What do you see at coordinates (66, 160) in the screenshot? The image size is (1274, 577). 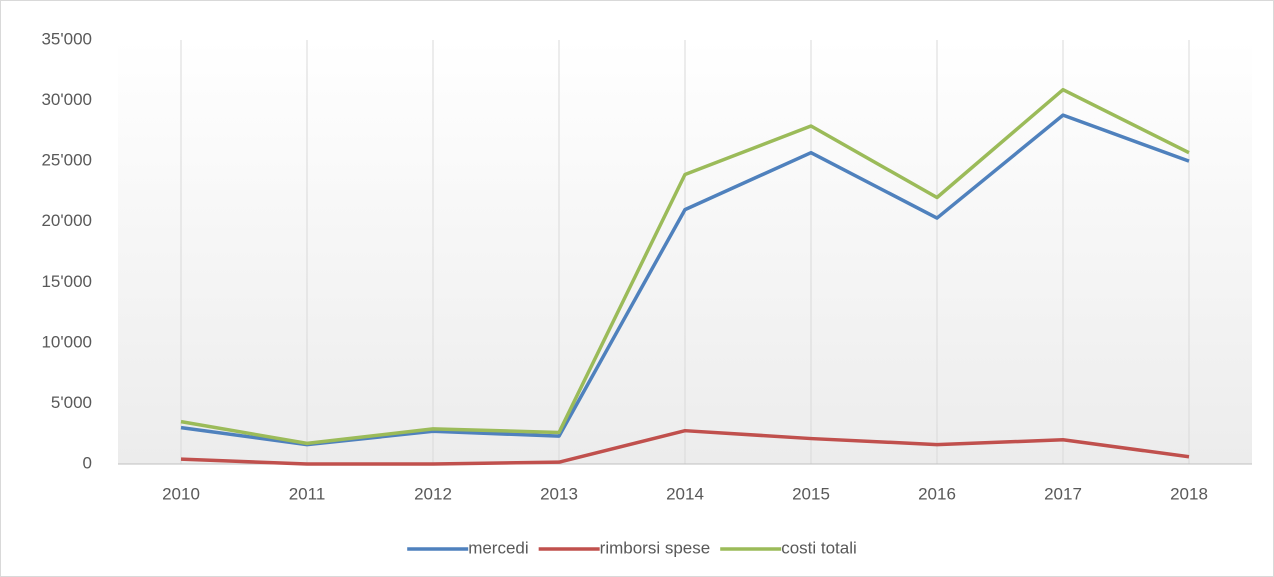 I see `y-tick-label: 25'000` at bounding box center [66, 160].